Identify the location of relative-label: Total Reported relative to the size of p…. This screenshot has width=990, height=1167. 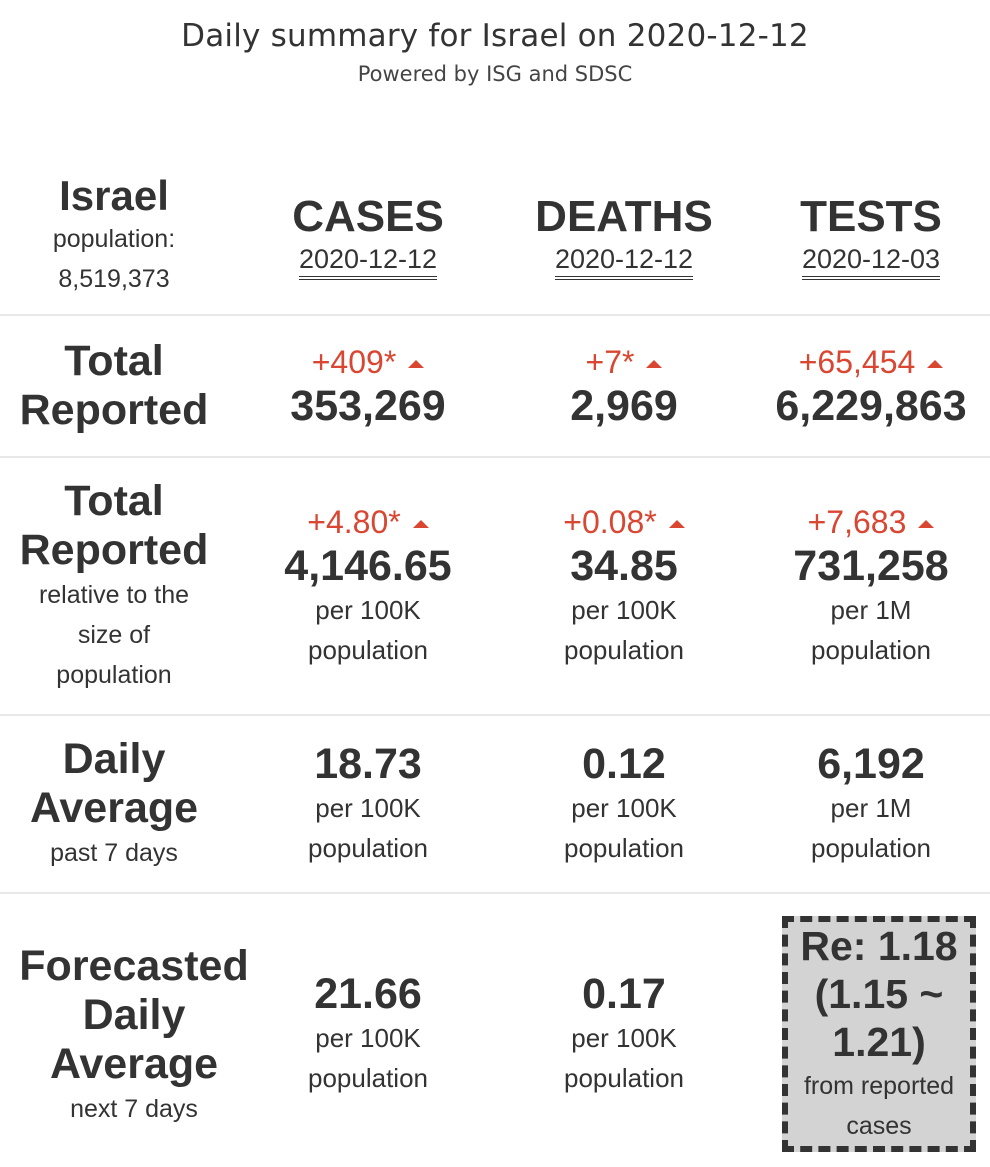
(114, 586).